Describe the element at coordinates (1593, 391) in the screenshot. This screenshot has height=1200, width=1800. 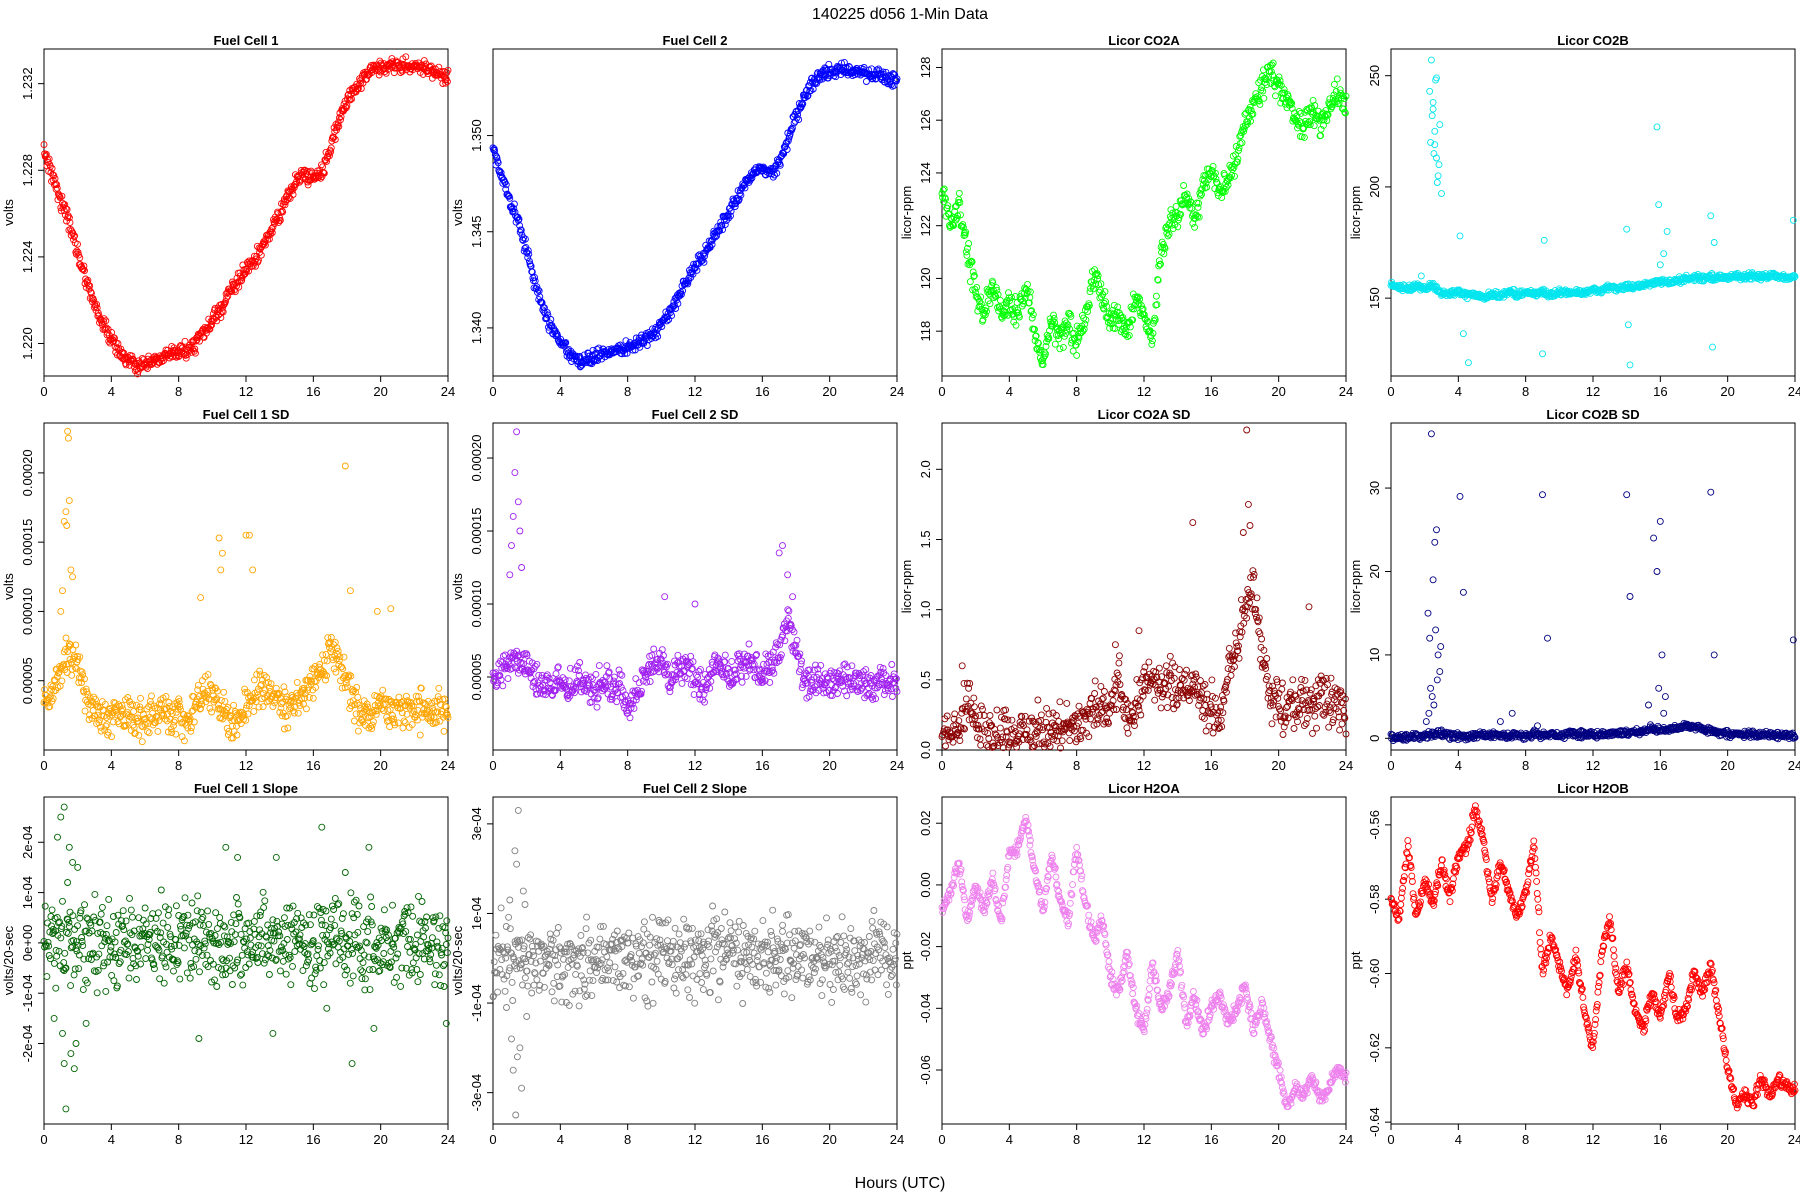
I see `x-tick-label: 12` at that location.